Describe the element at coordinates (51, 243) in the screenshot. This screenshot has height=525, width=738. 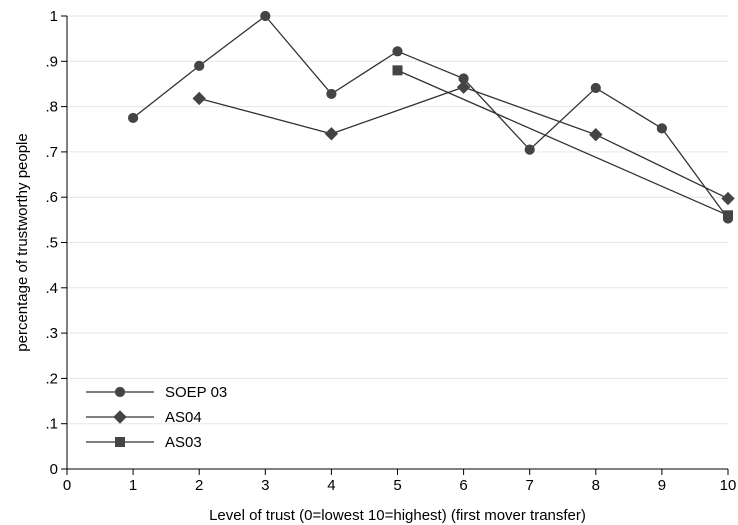
I see `y-tick-label: .5` at that location.